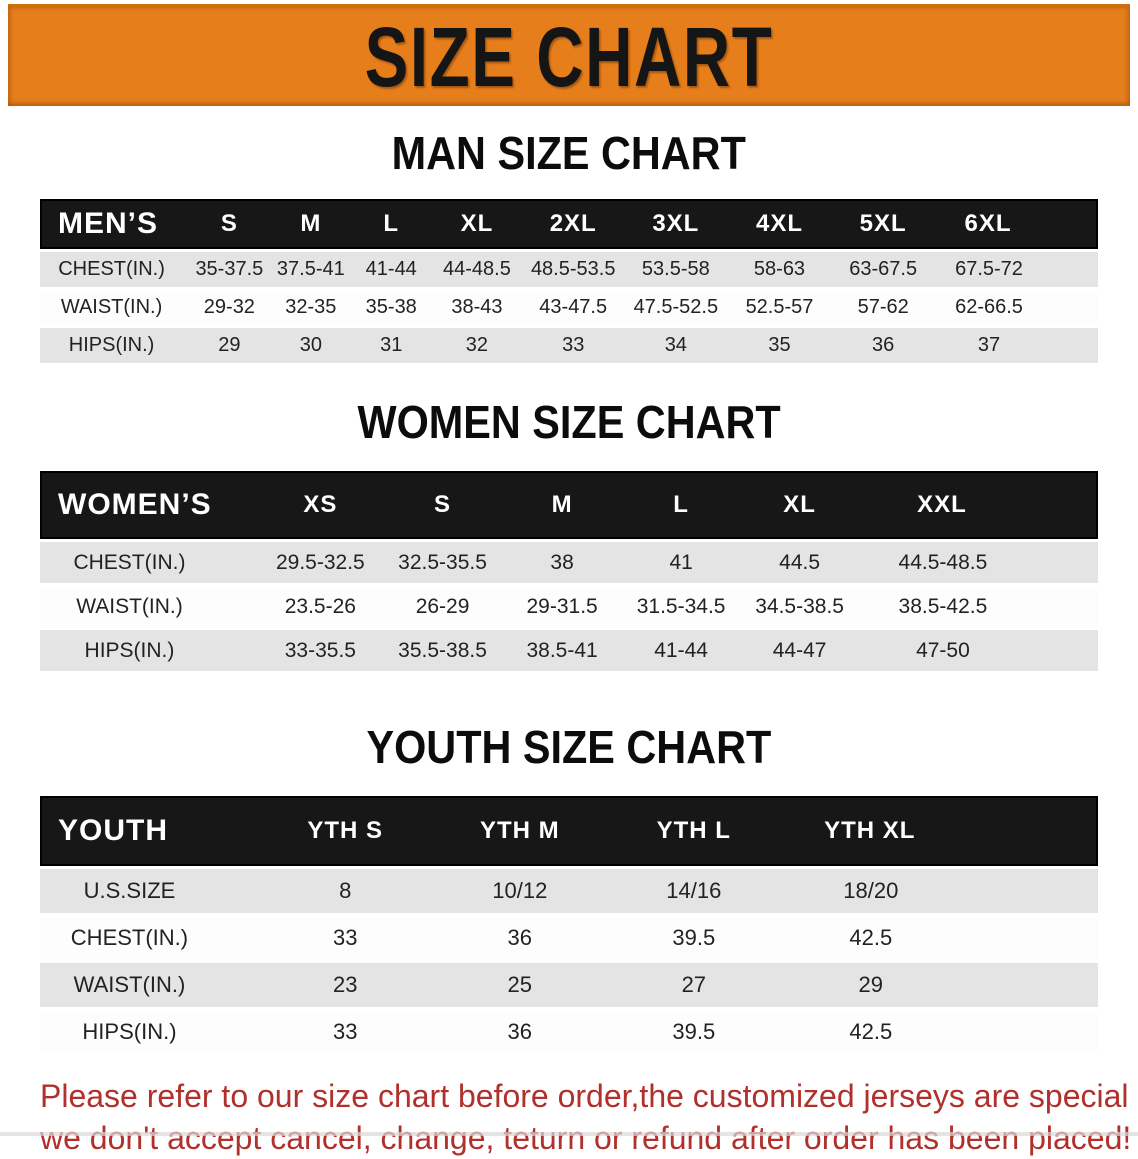 The height and width of the screenshot is (1159, 1138). I want to click on value-cell: 53.5-58, so click(675, 269).